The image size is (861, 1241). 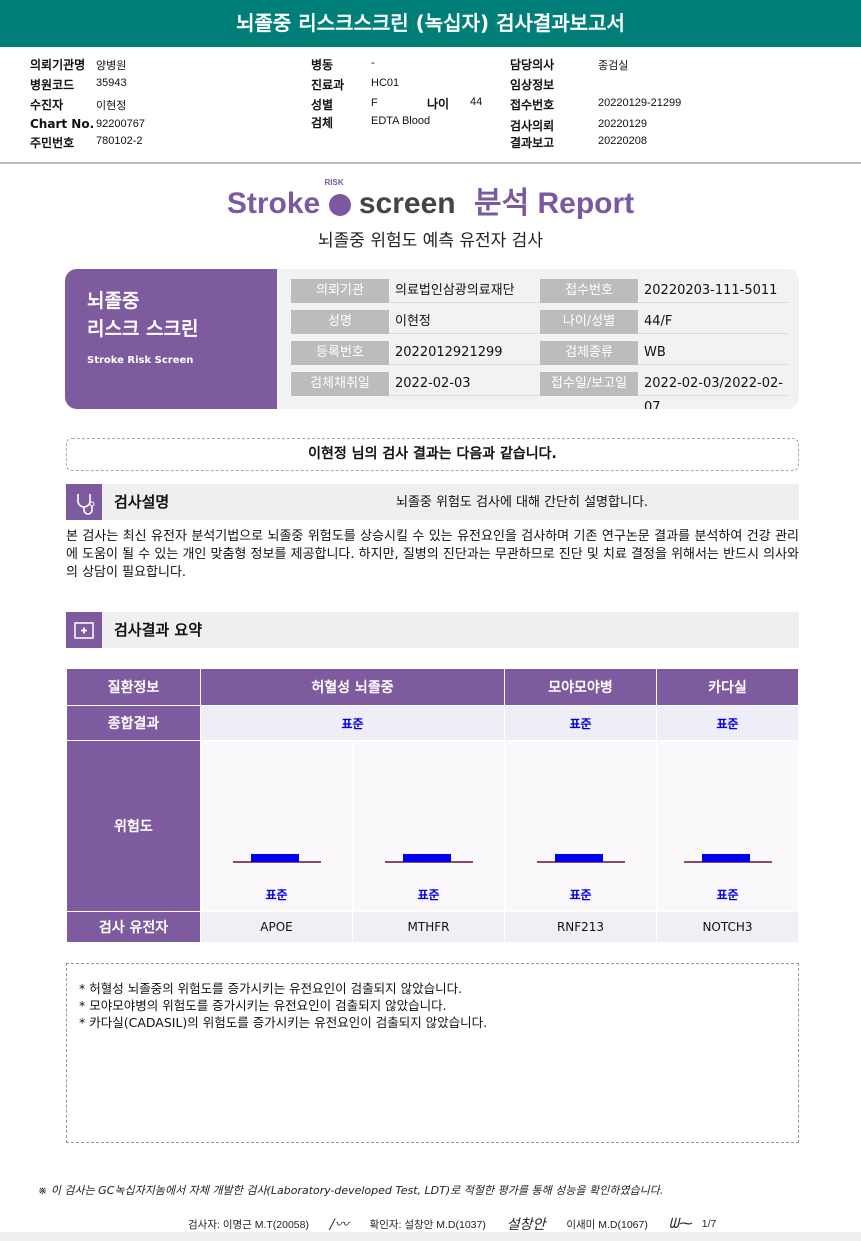 What do you see at coordinates (438, 104) in the screenshot?
I see `age-label: 나이` at bounding box center [438, 104].